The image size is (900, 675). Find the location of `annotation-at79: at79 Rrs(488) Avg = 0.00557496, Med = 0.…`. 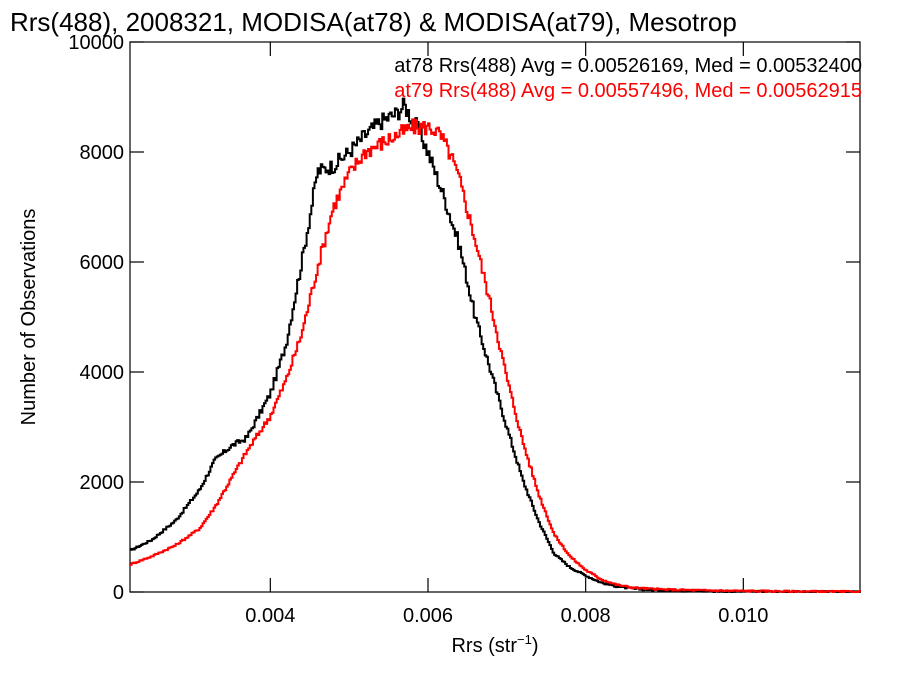

annotation-at79: at79 Rrs(488) Avg = 0.00557496, Med = 0.… is located at coordinates (628, 91).